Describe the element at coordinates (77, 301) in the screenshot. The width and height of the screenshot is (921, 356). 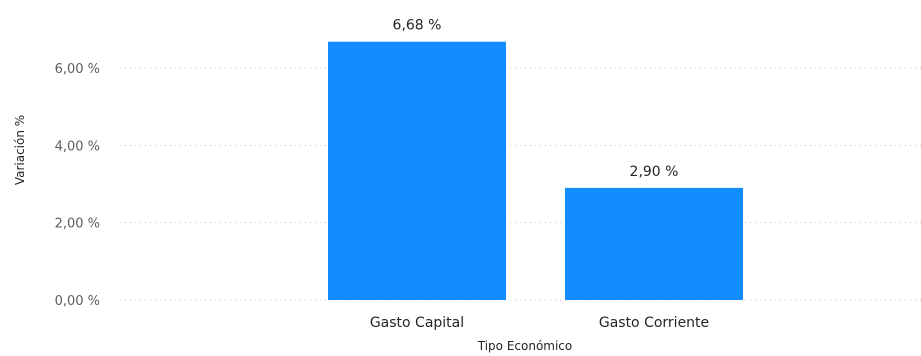
I see `y-tick-label: 0,00 %` at that location.